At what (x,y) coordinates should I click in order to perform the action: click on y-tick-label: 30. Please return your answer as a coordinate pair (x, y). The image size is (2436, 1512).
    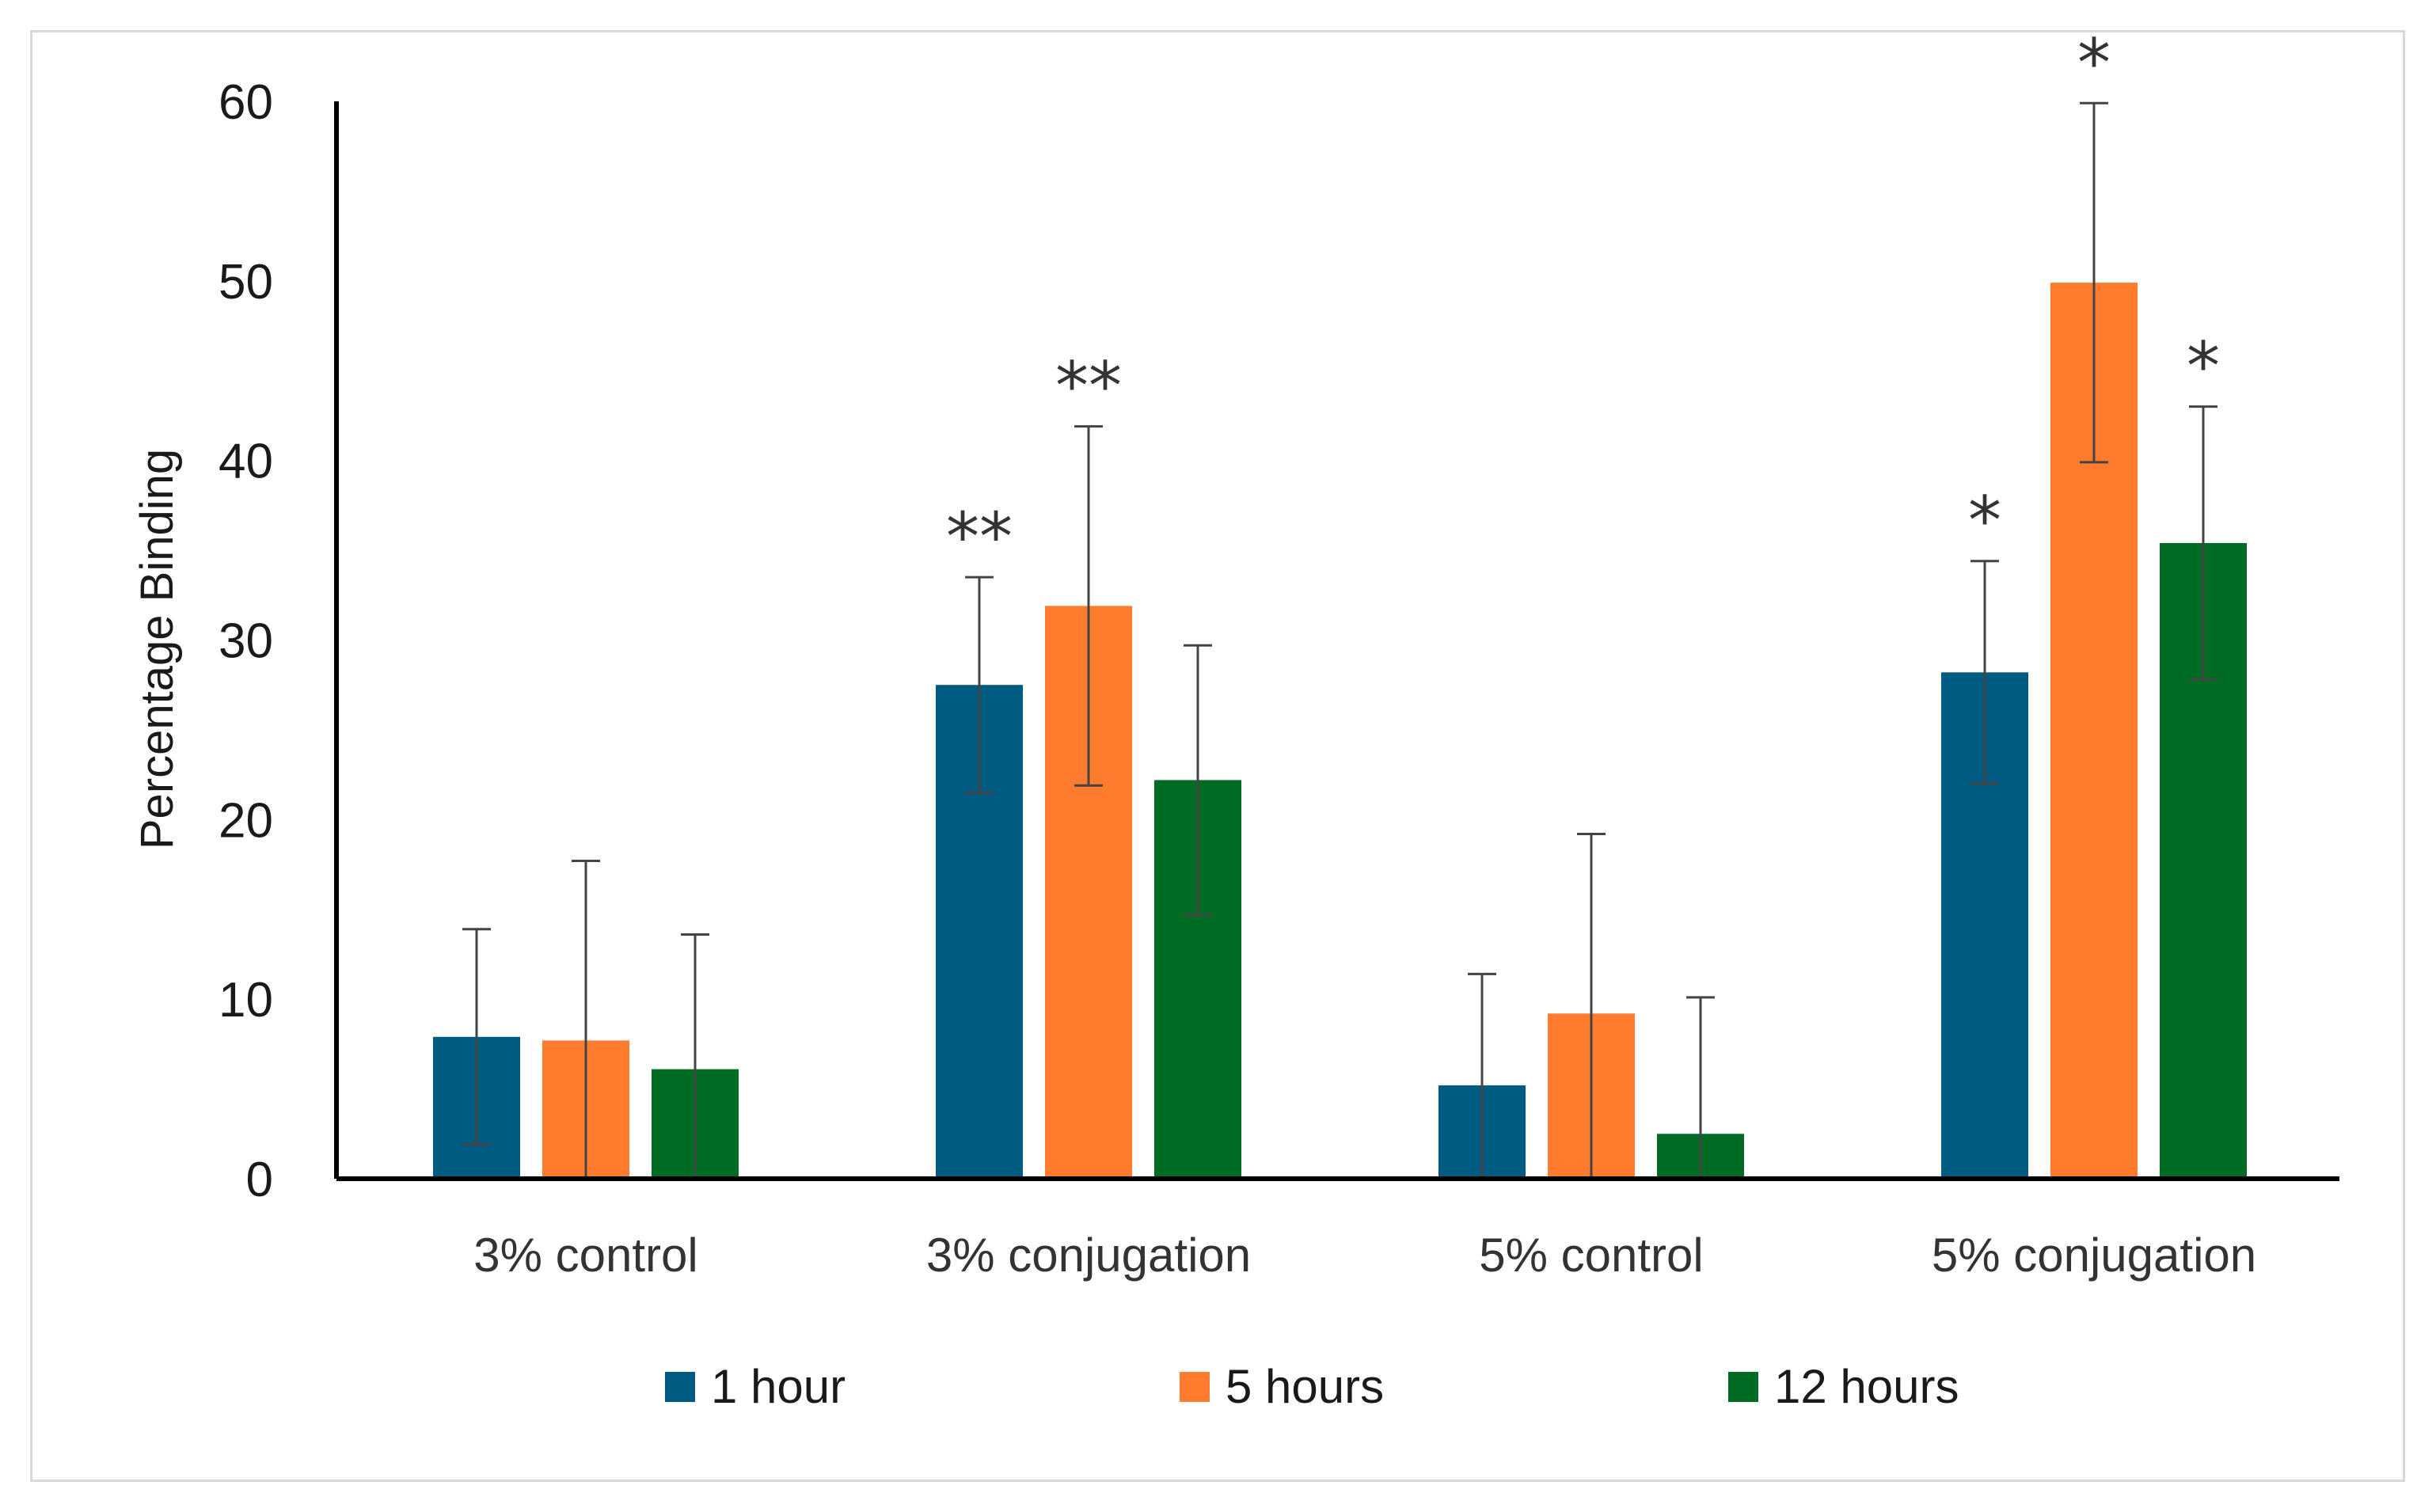
    Looking at the image, I should click on (246, 641).